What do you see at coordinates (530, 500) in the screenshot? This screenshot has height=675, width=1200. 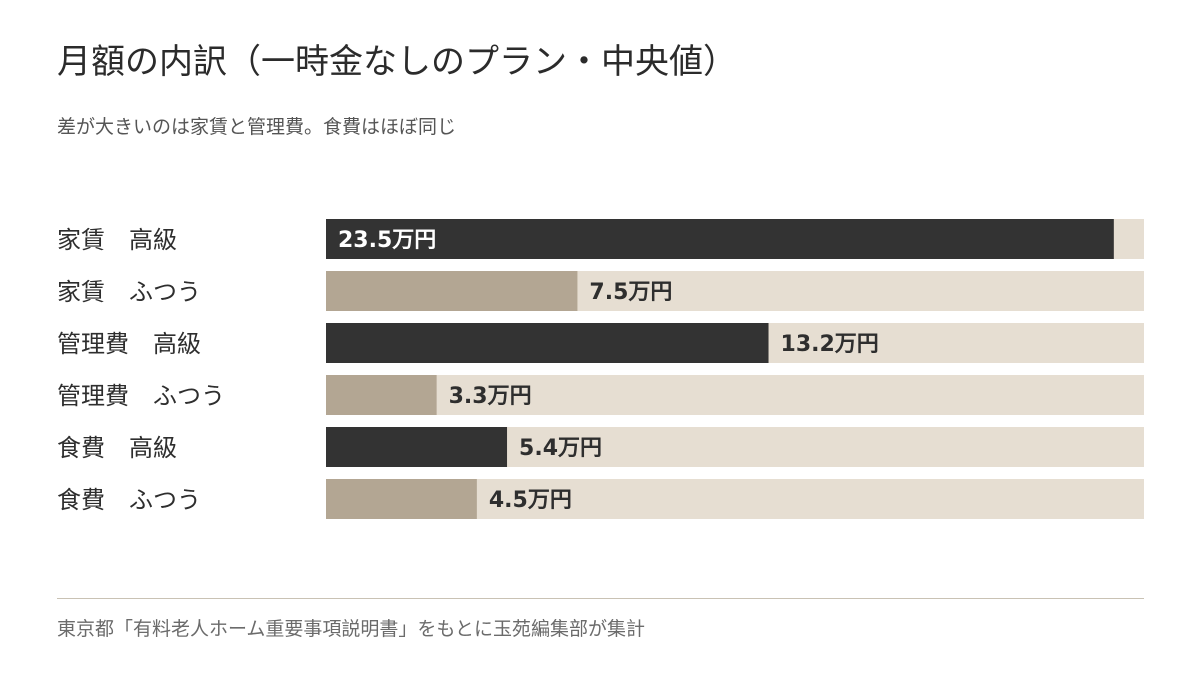 I see `value-label: 4.5万円` at bounding box center [530, 500].